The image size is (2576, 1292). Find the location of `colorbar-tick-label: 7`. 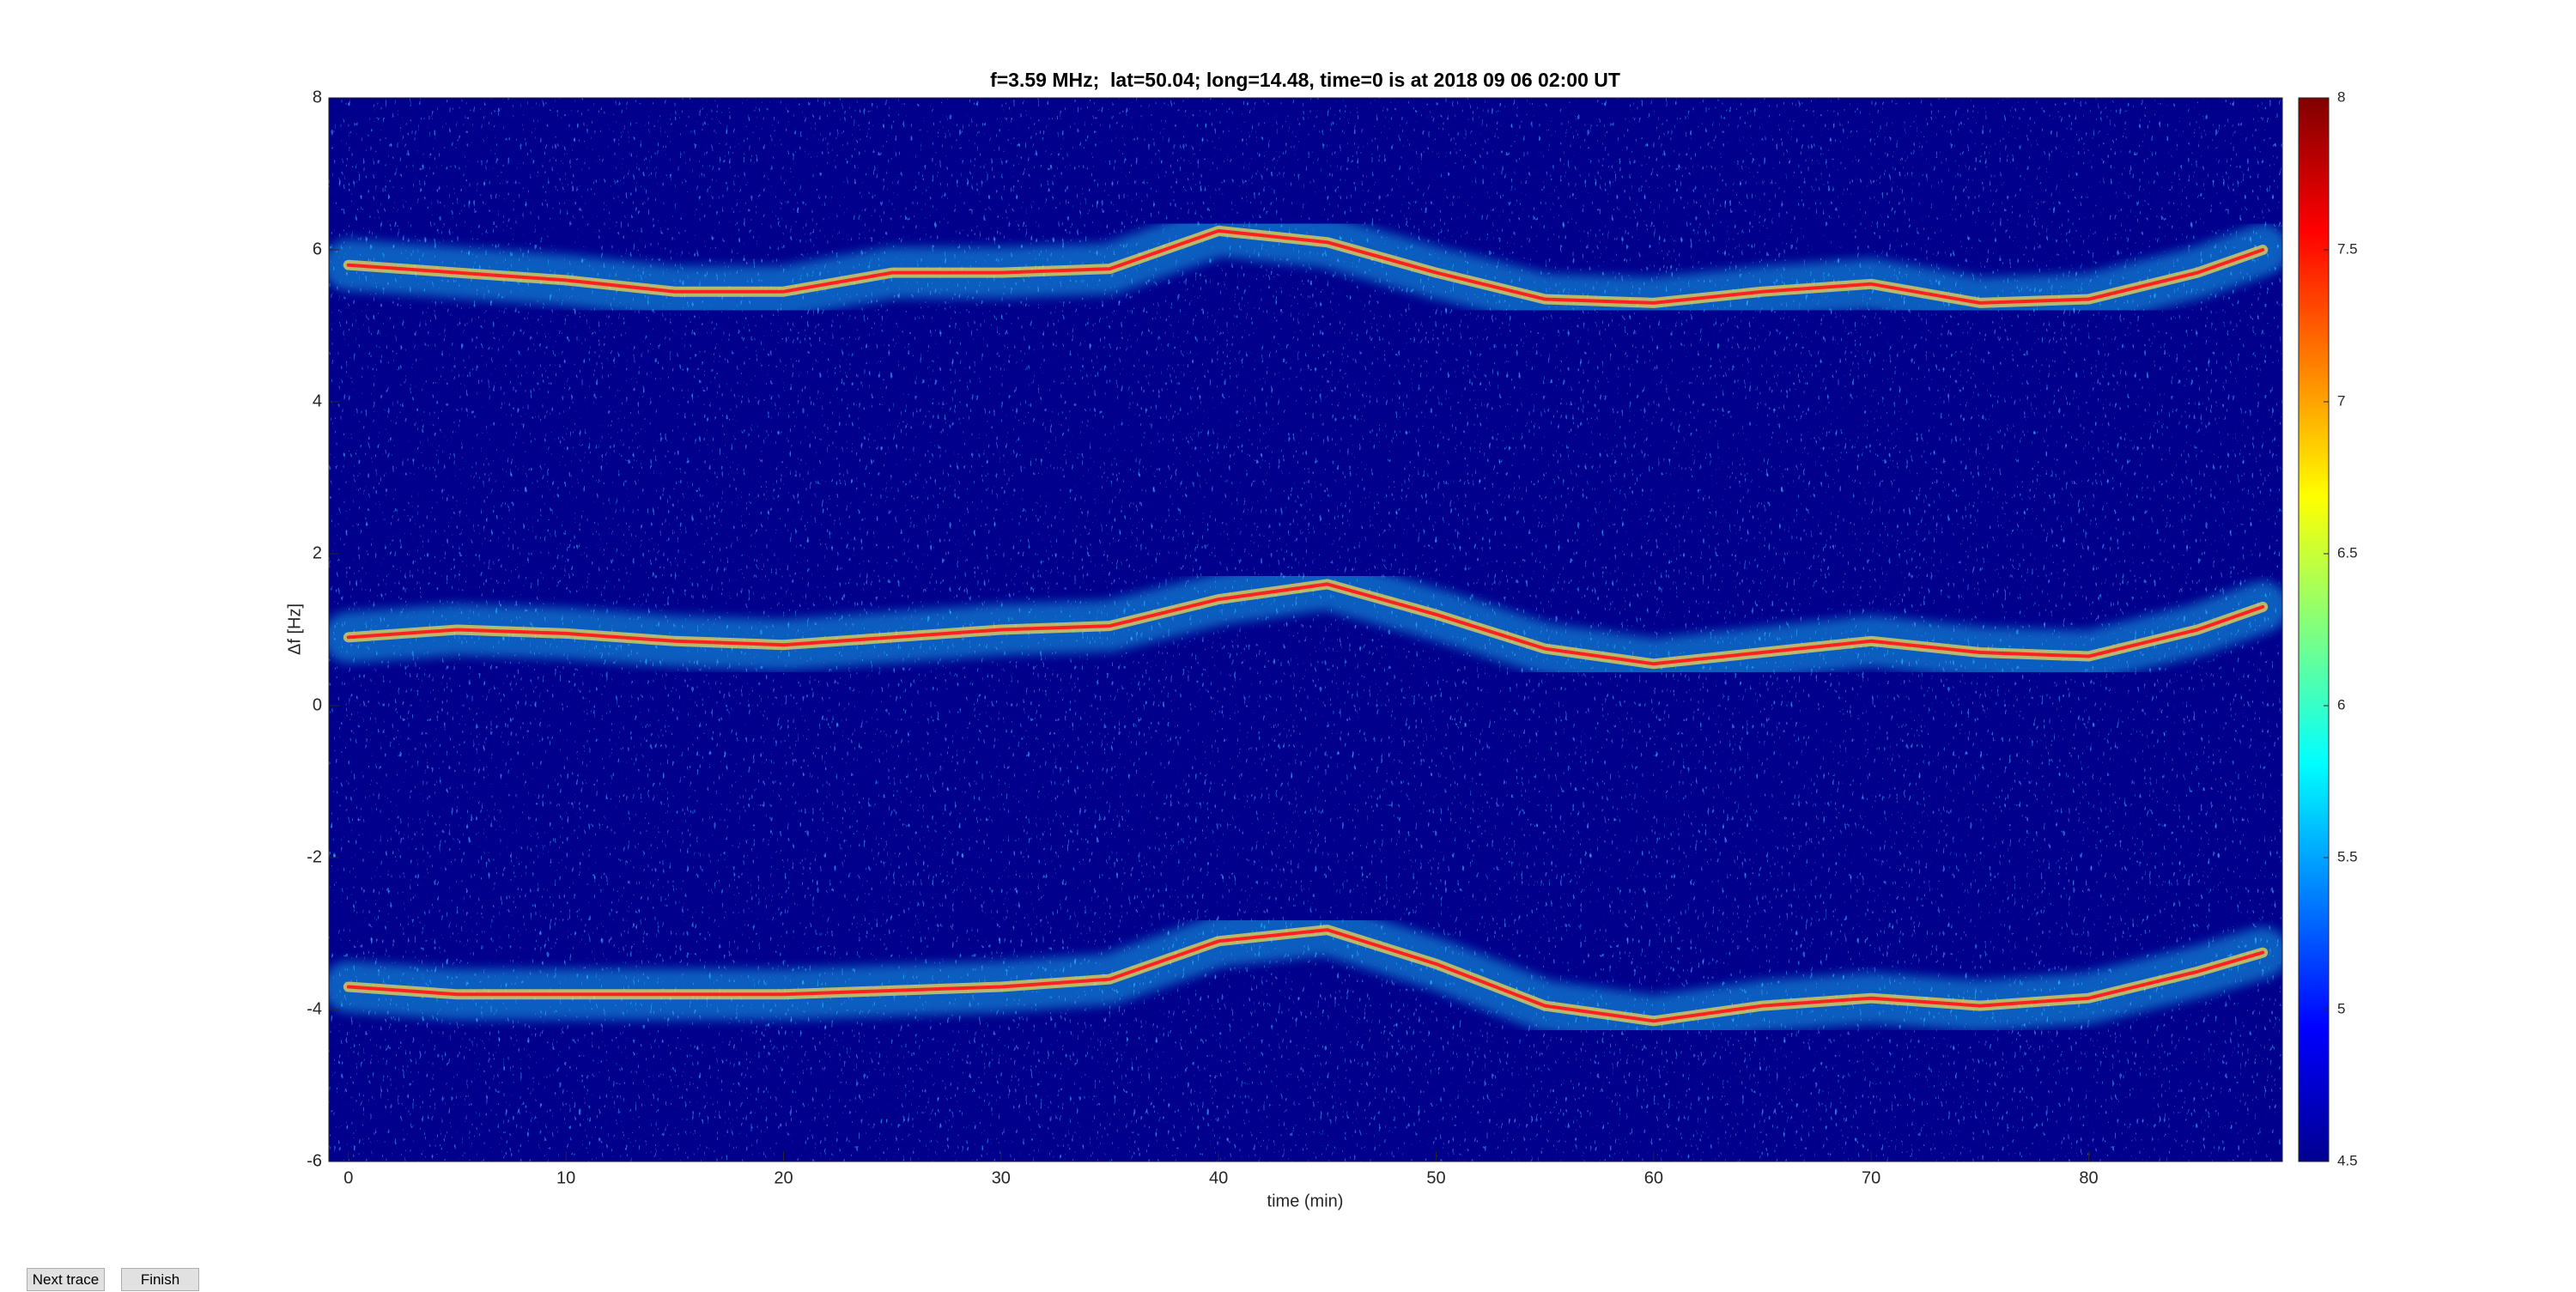

colorbar-tick-label: 7 is located at coordinates (2341, 400).